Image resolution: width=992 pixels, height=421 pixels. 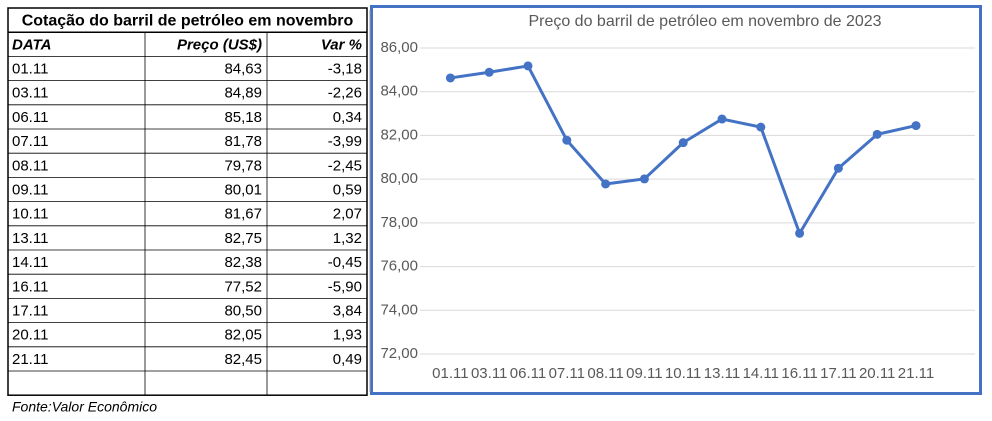 I want to click on table-cell: 3,84, so click(x=347, y=310).